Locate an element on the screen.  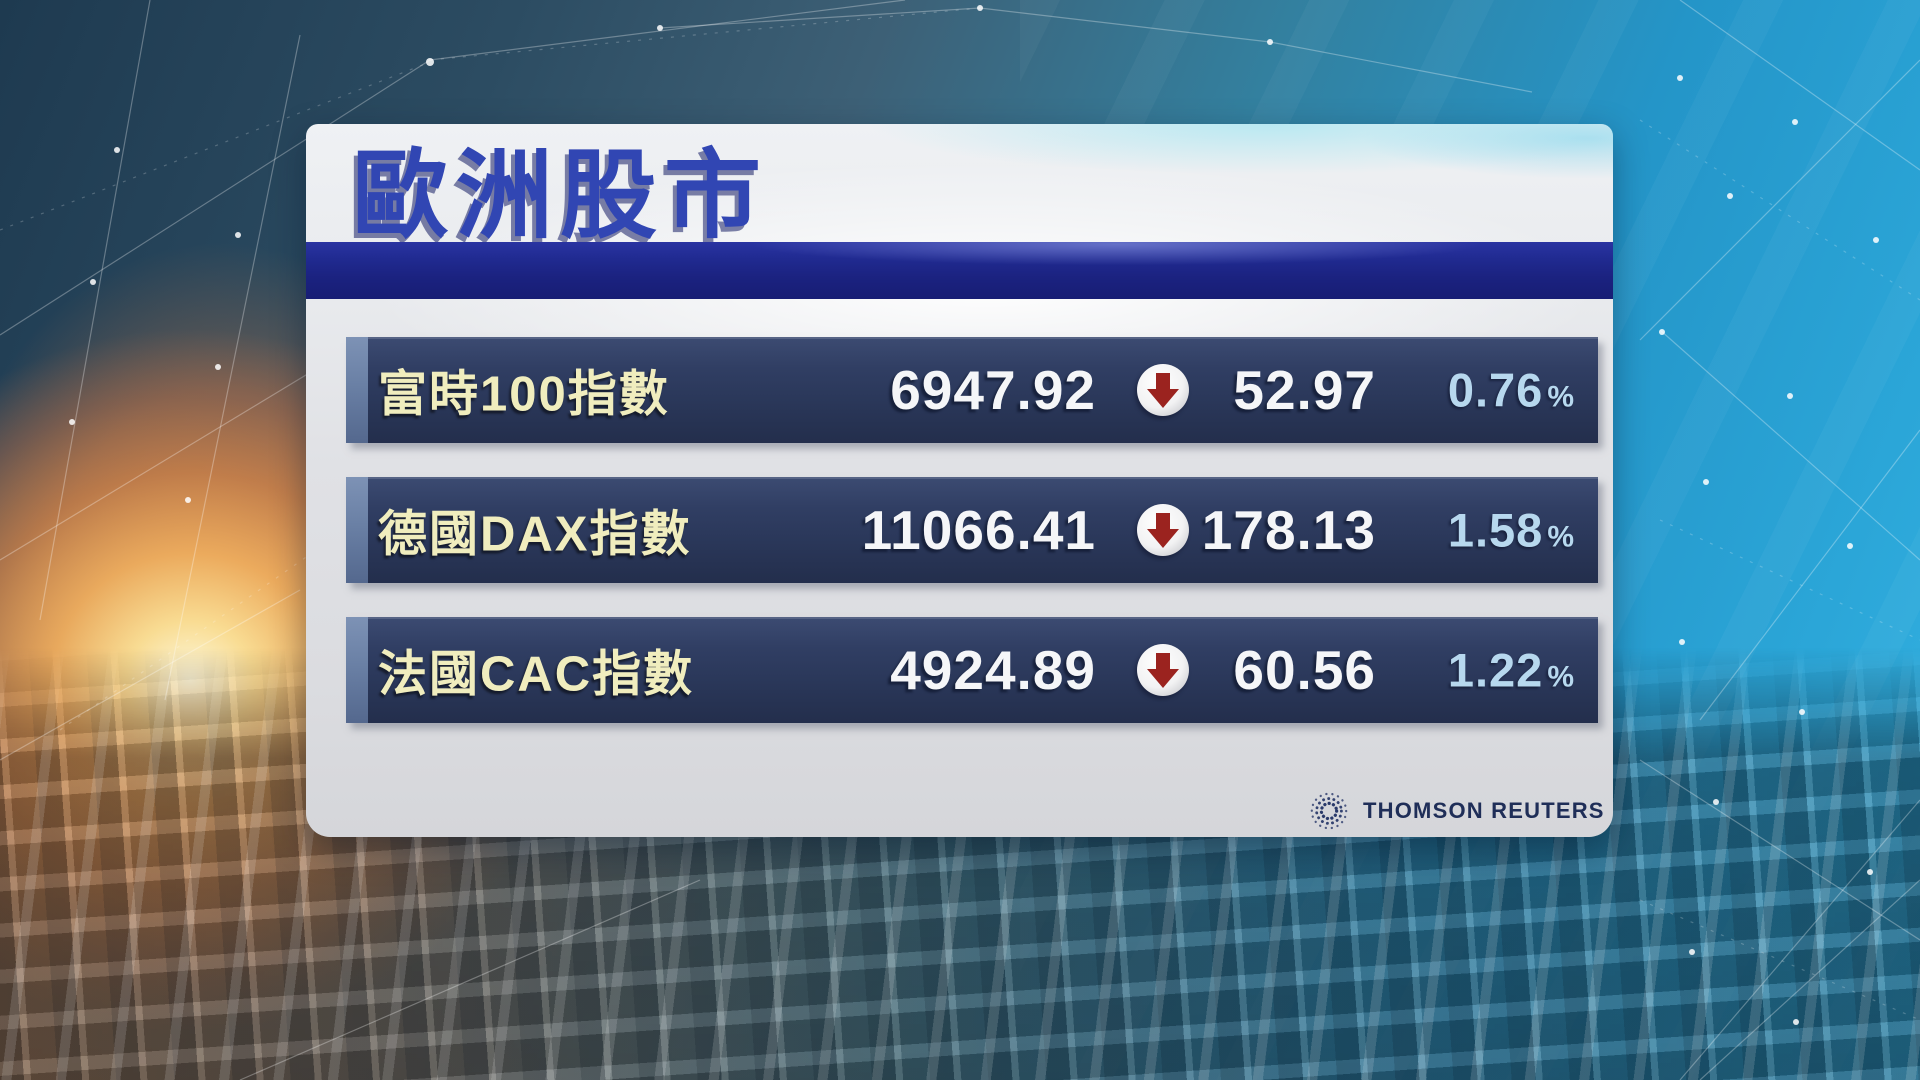
index-row-cac: 法國CAC指數 4924.89 60.56 1.22% is located at coordinates (972, 670).